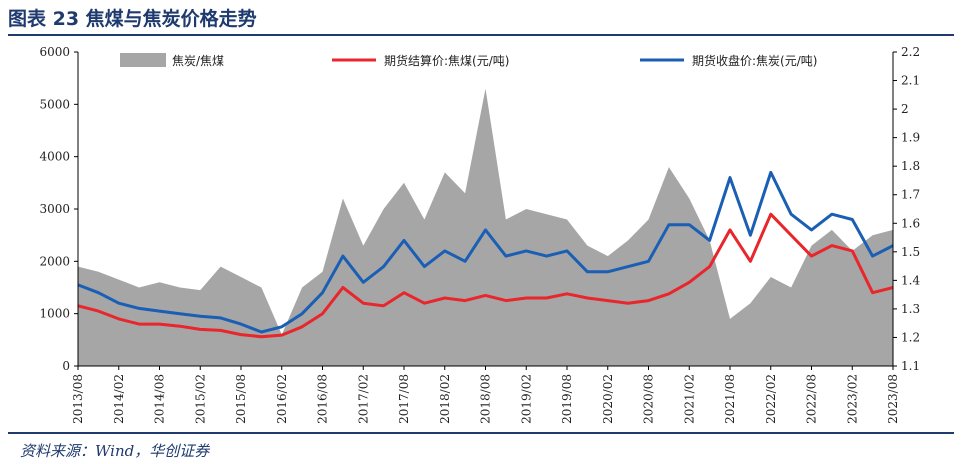 The height and width of the screenshot is (464, 963). I want to click on x-tick-label: 2013/08, so click(78, 399).